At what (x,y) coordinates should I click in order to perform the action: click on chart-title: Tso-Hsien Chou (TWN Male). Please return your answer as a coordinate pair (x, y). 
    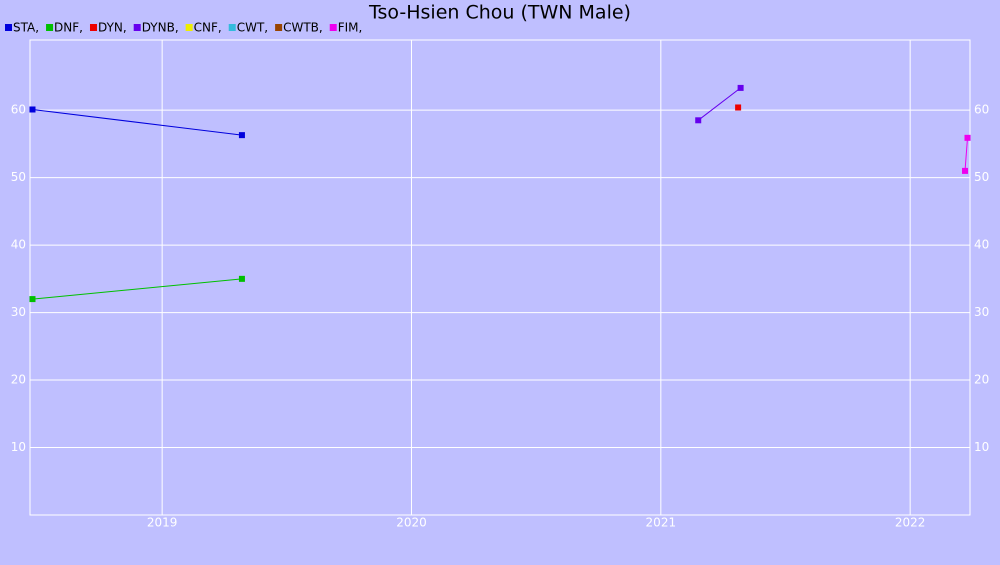
    Looking at the image, I should click on (499, 13).